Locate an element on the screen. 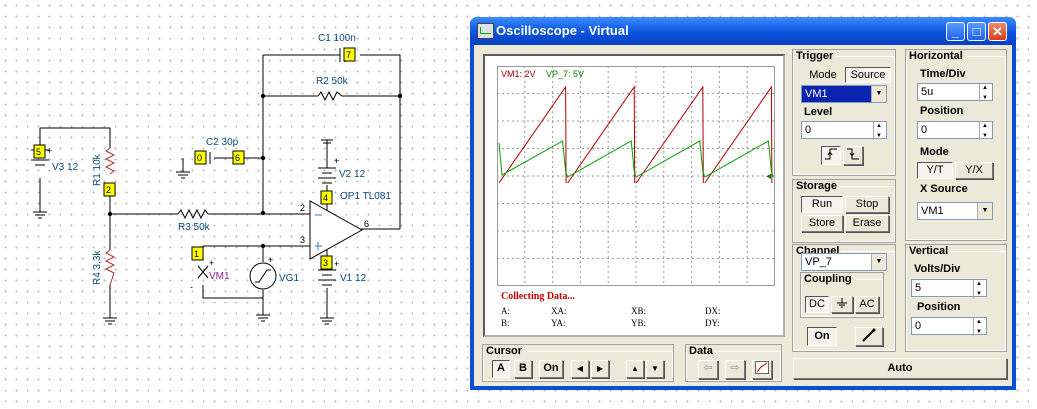 The width and height of the screenshot is (1037, 409). v-position-label: Position is located at coordinates (939, 307).